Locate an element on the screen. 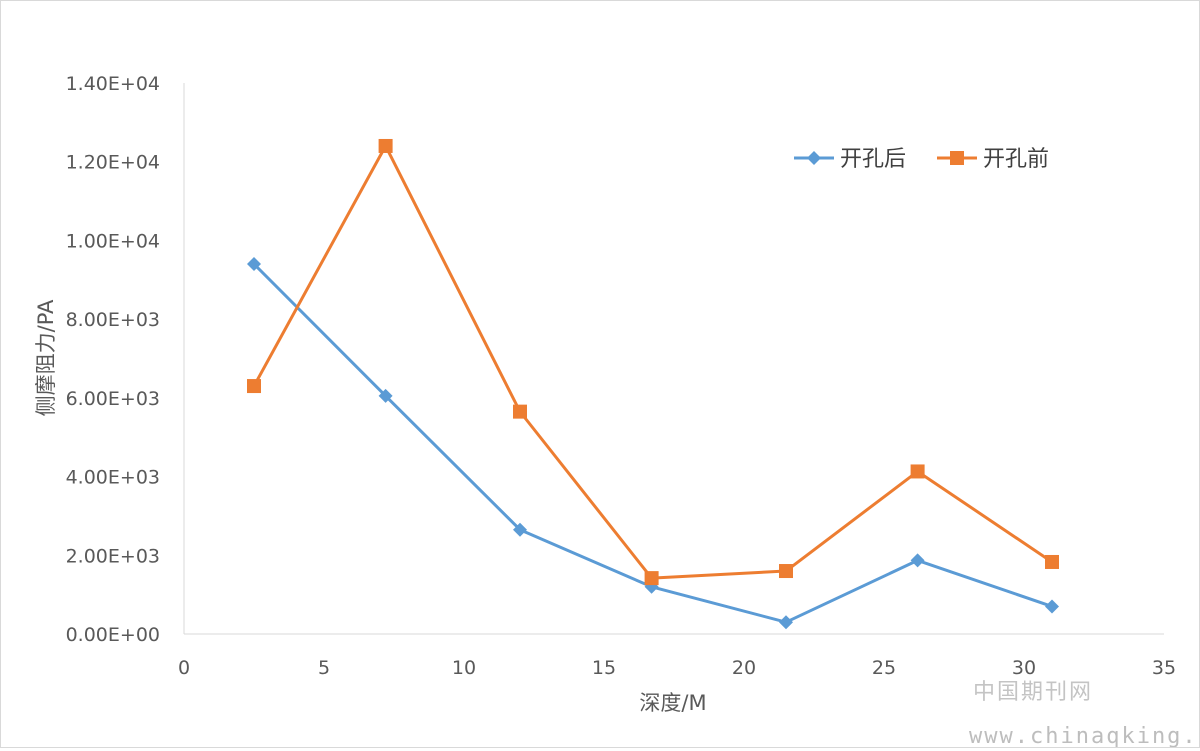 The width and height of the screenshot is (1200, 751). y-tick-label: 1.00E+04 is located at coordinates (113, 241).